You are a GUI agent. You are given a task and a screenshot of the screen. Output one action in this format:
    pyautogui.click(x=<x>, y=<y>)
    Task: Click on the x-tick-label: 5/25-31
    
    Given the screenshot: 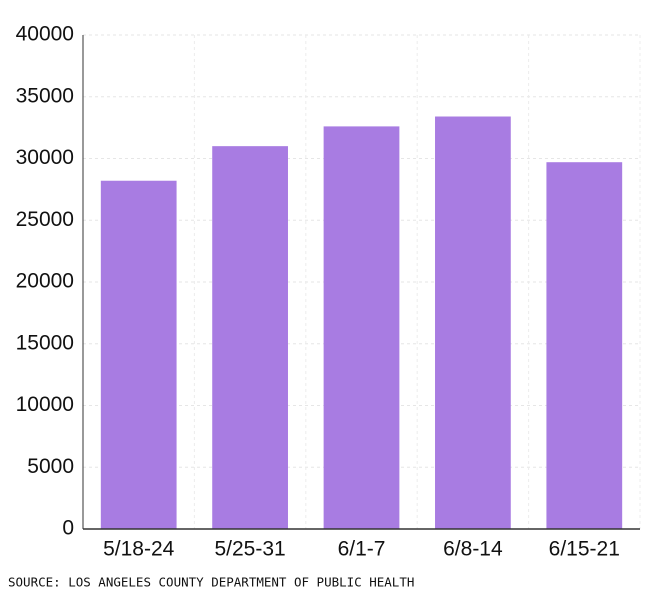 What is the action you would take?
    pyautogui.click(x=249, y=549)
    